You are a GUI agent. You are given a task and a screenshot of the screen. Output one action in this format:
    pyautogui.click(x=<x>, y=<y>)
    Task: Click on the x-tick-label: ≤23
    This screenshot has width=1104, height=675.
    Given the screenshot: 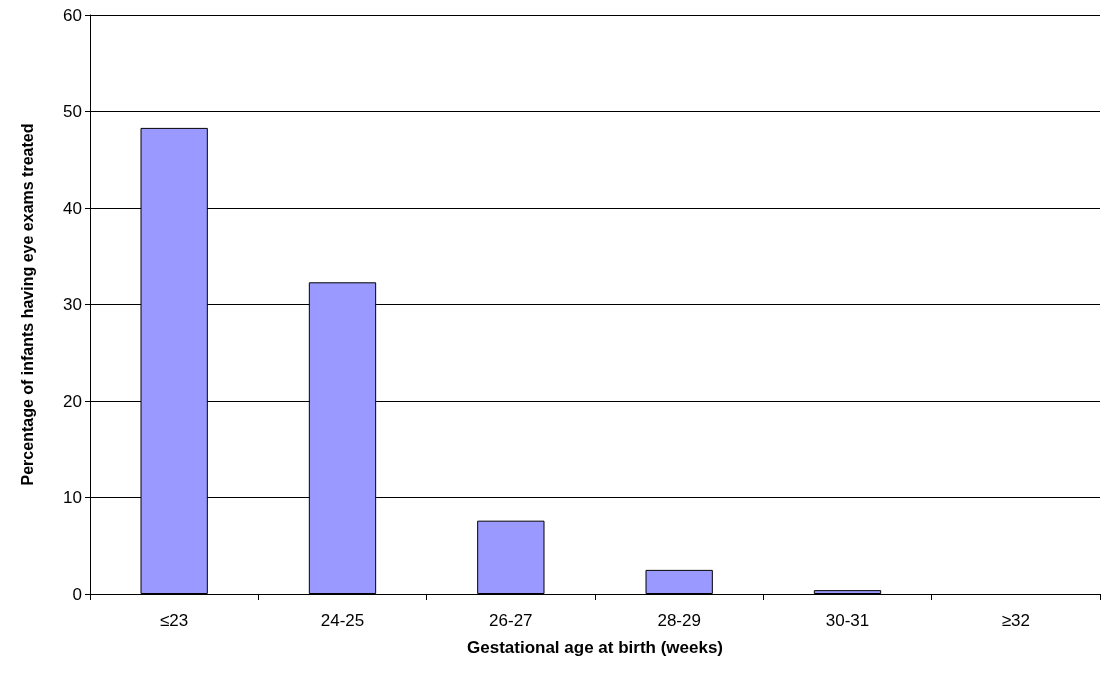 What is the action you would take?
    pyautogui.click(x=174, y=620)
    